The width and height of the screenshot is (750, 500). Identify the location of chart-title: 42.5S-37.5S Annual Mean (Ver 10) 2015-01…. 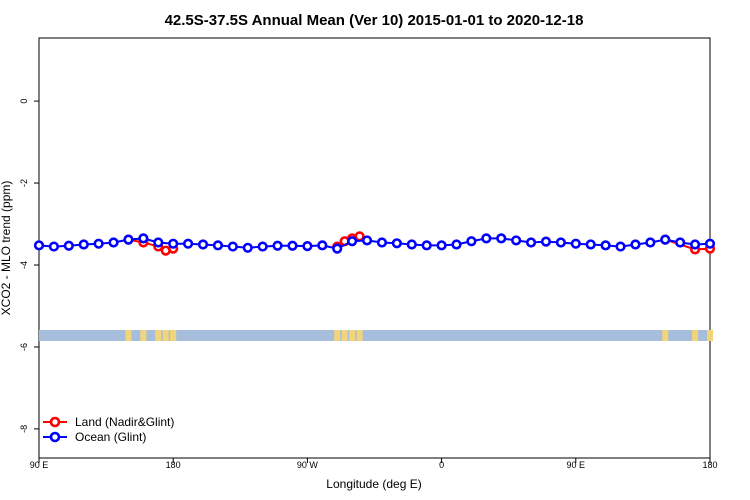
(374, 20).